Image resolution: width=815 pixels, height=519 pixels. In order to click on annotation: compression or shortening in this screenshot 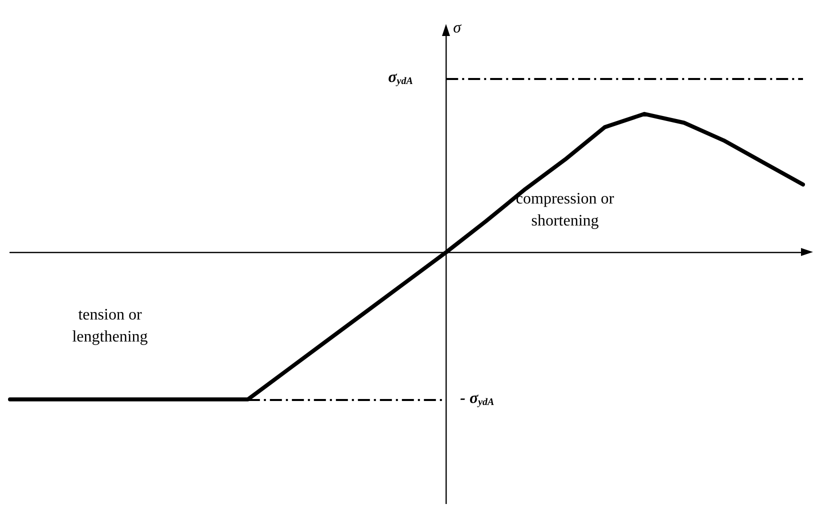, I will do `click(565, 210)`.